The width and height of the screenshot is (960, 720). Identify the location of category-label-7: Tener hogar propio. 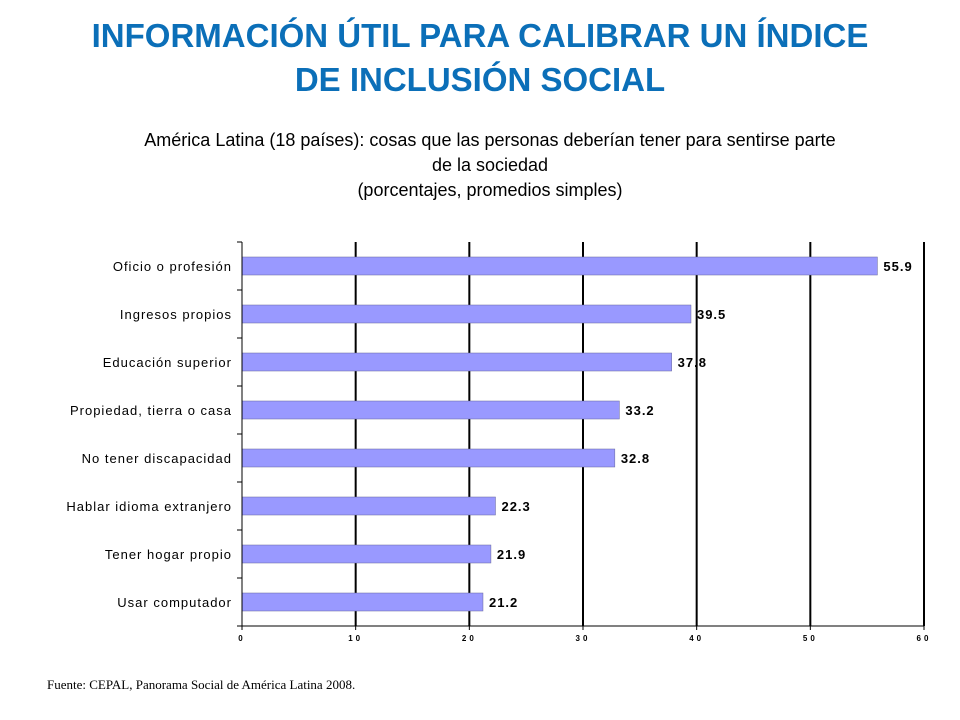
(168, 554).